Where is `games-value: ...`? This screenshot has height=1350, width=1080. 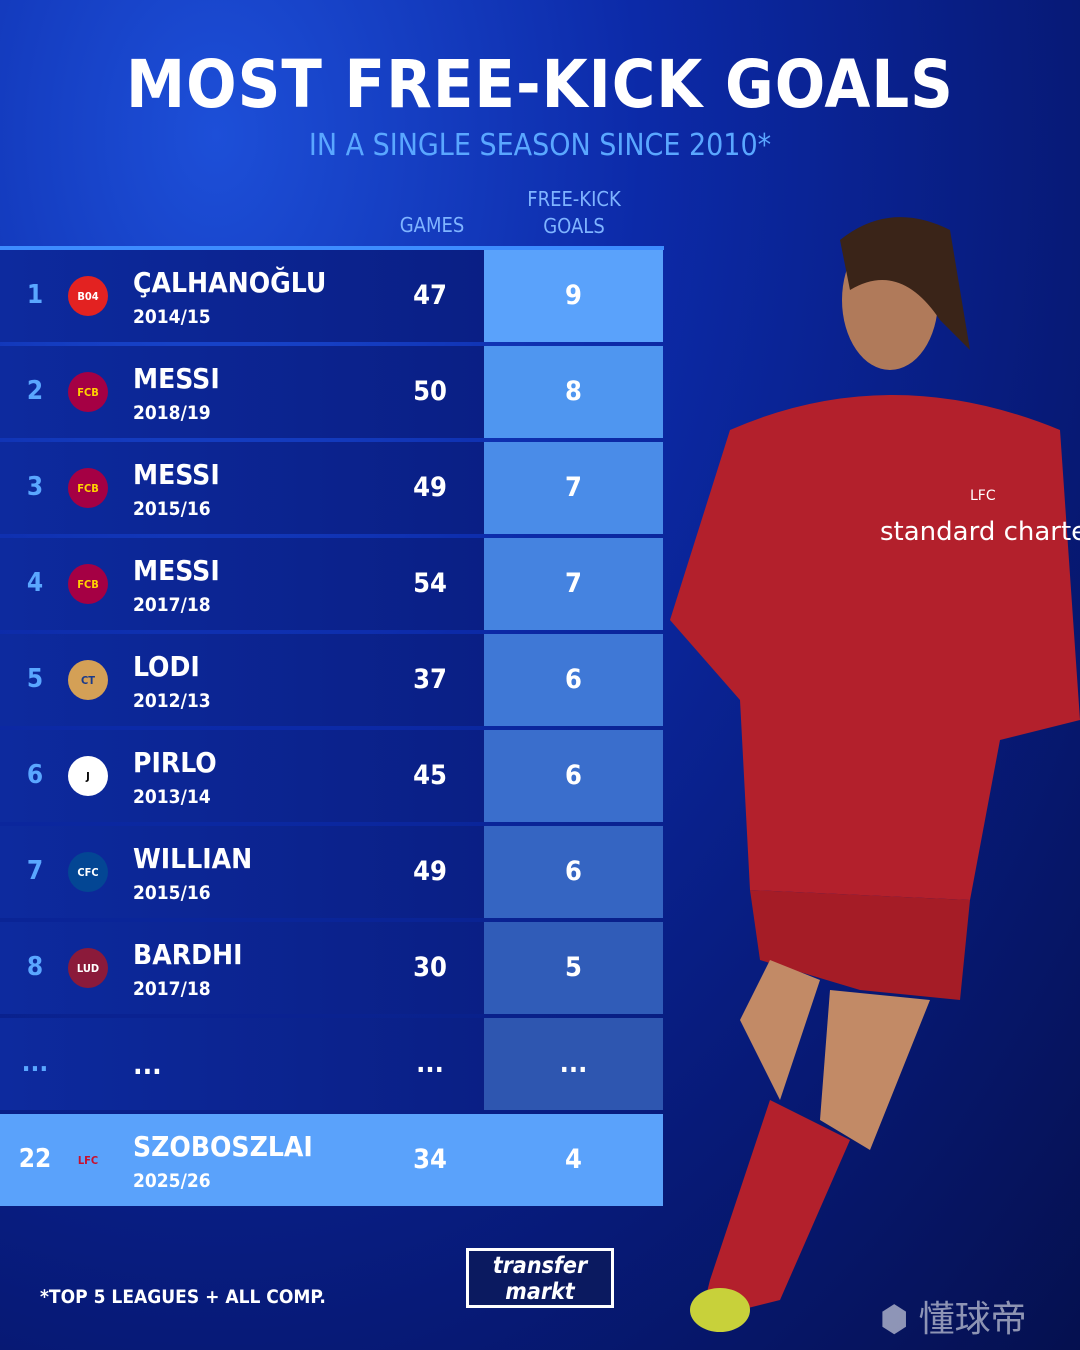
games-value: ... is located at coordinates (430, 1063).